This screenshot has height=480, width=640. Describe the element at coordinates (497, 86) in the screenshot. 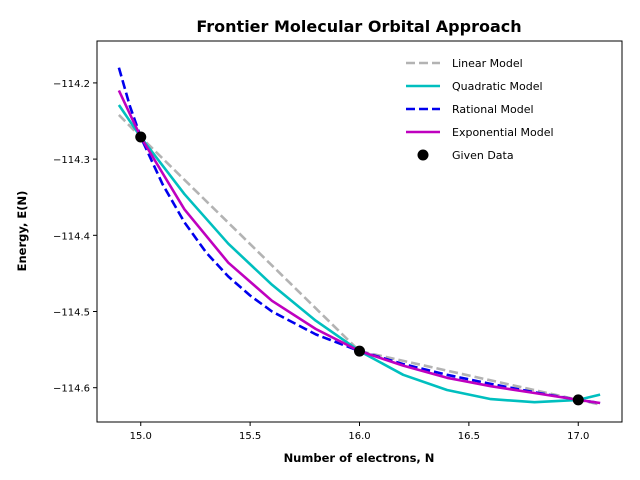

I see `legend-label: Quadratic Model` at that location.